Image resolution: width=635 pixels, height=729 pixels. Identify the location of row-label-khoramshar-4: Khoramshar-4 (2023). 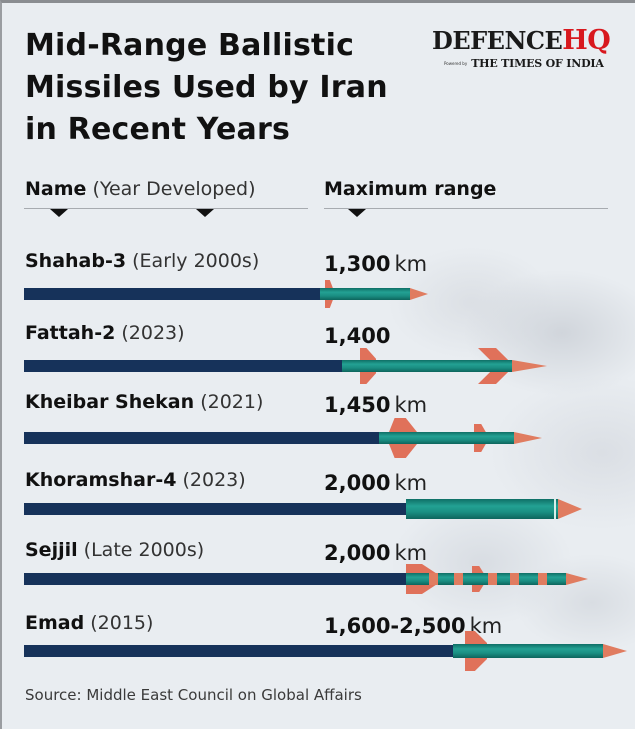
(135, 480).